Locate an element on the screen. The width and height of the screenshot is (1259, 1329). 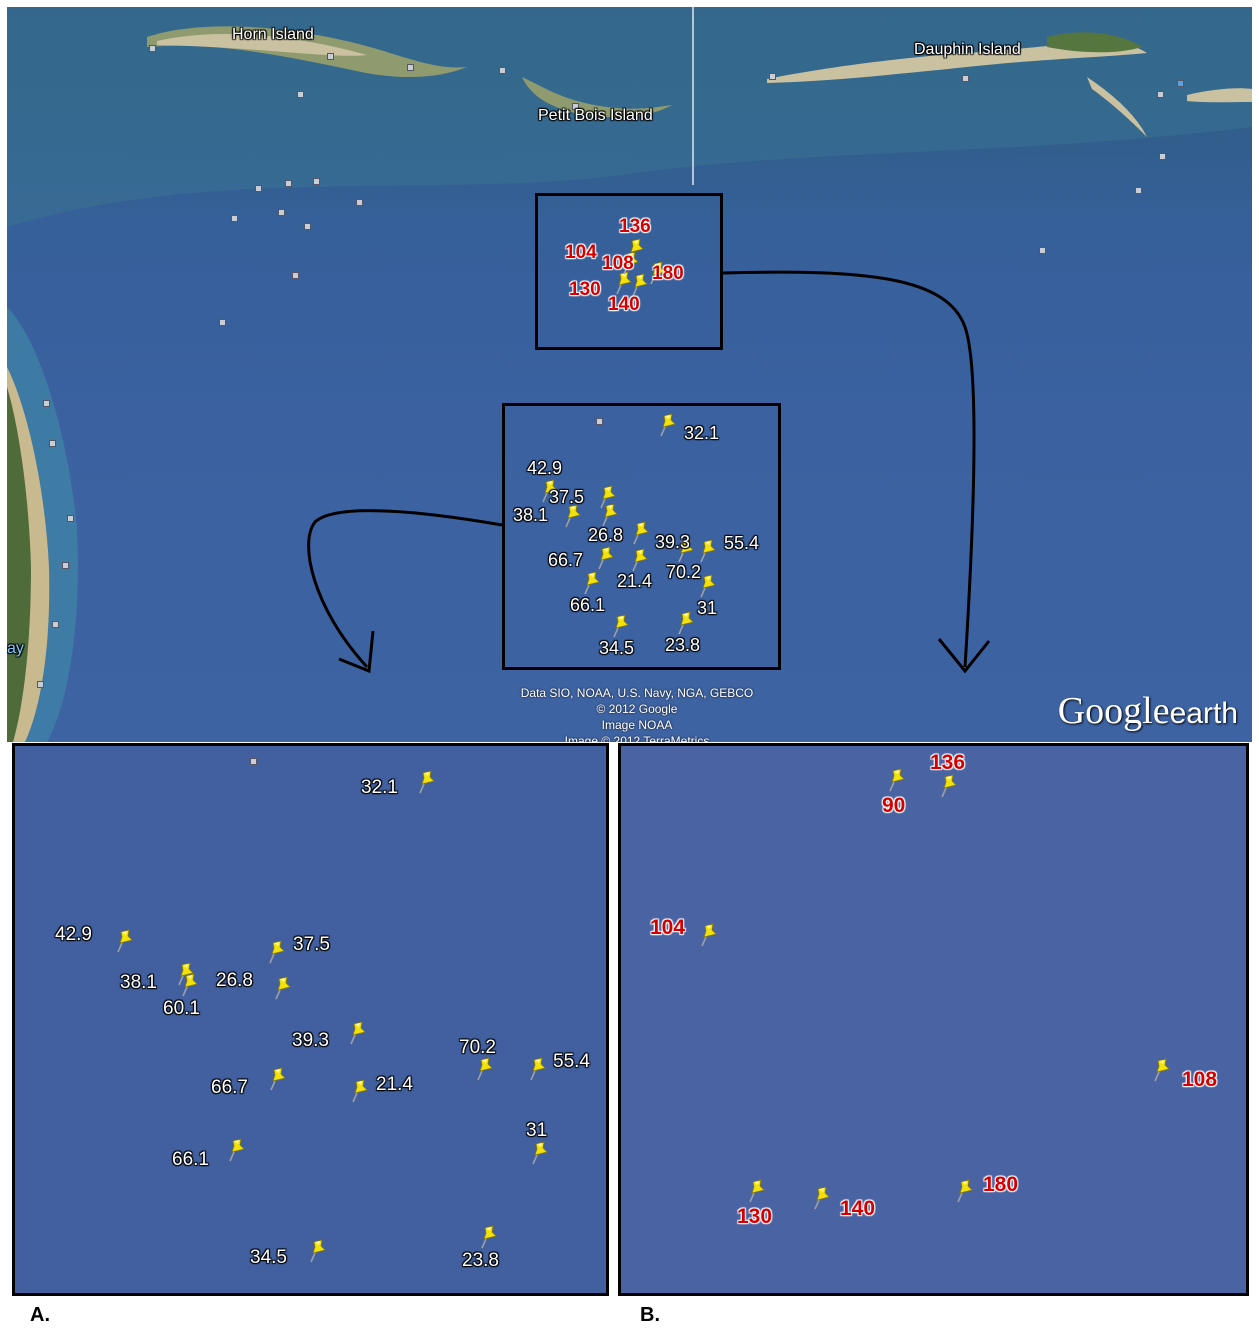
site-label: 23.8 is located at coordinates (480, 1260).